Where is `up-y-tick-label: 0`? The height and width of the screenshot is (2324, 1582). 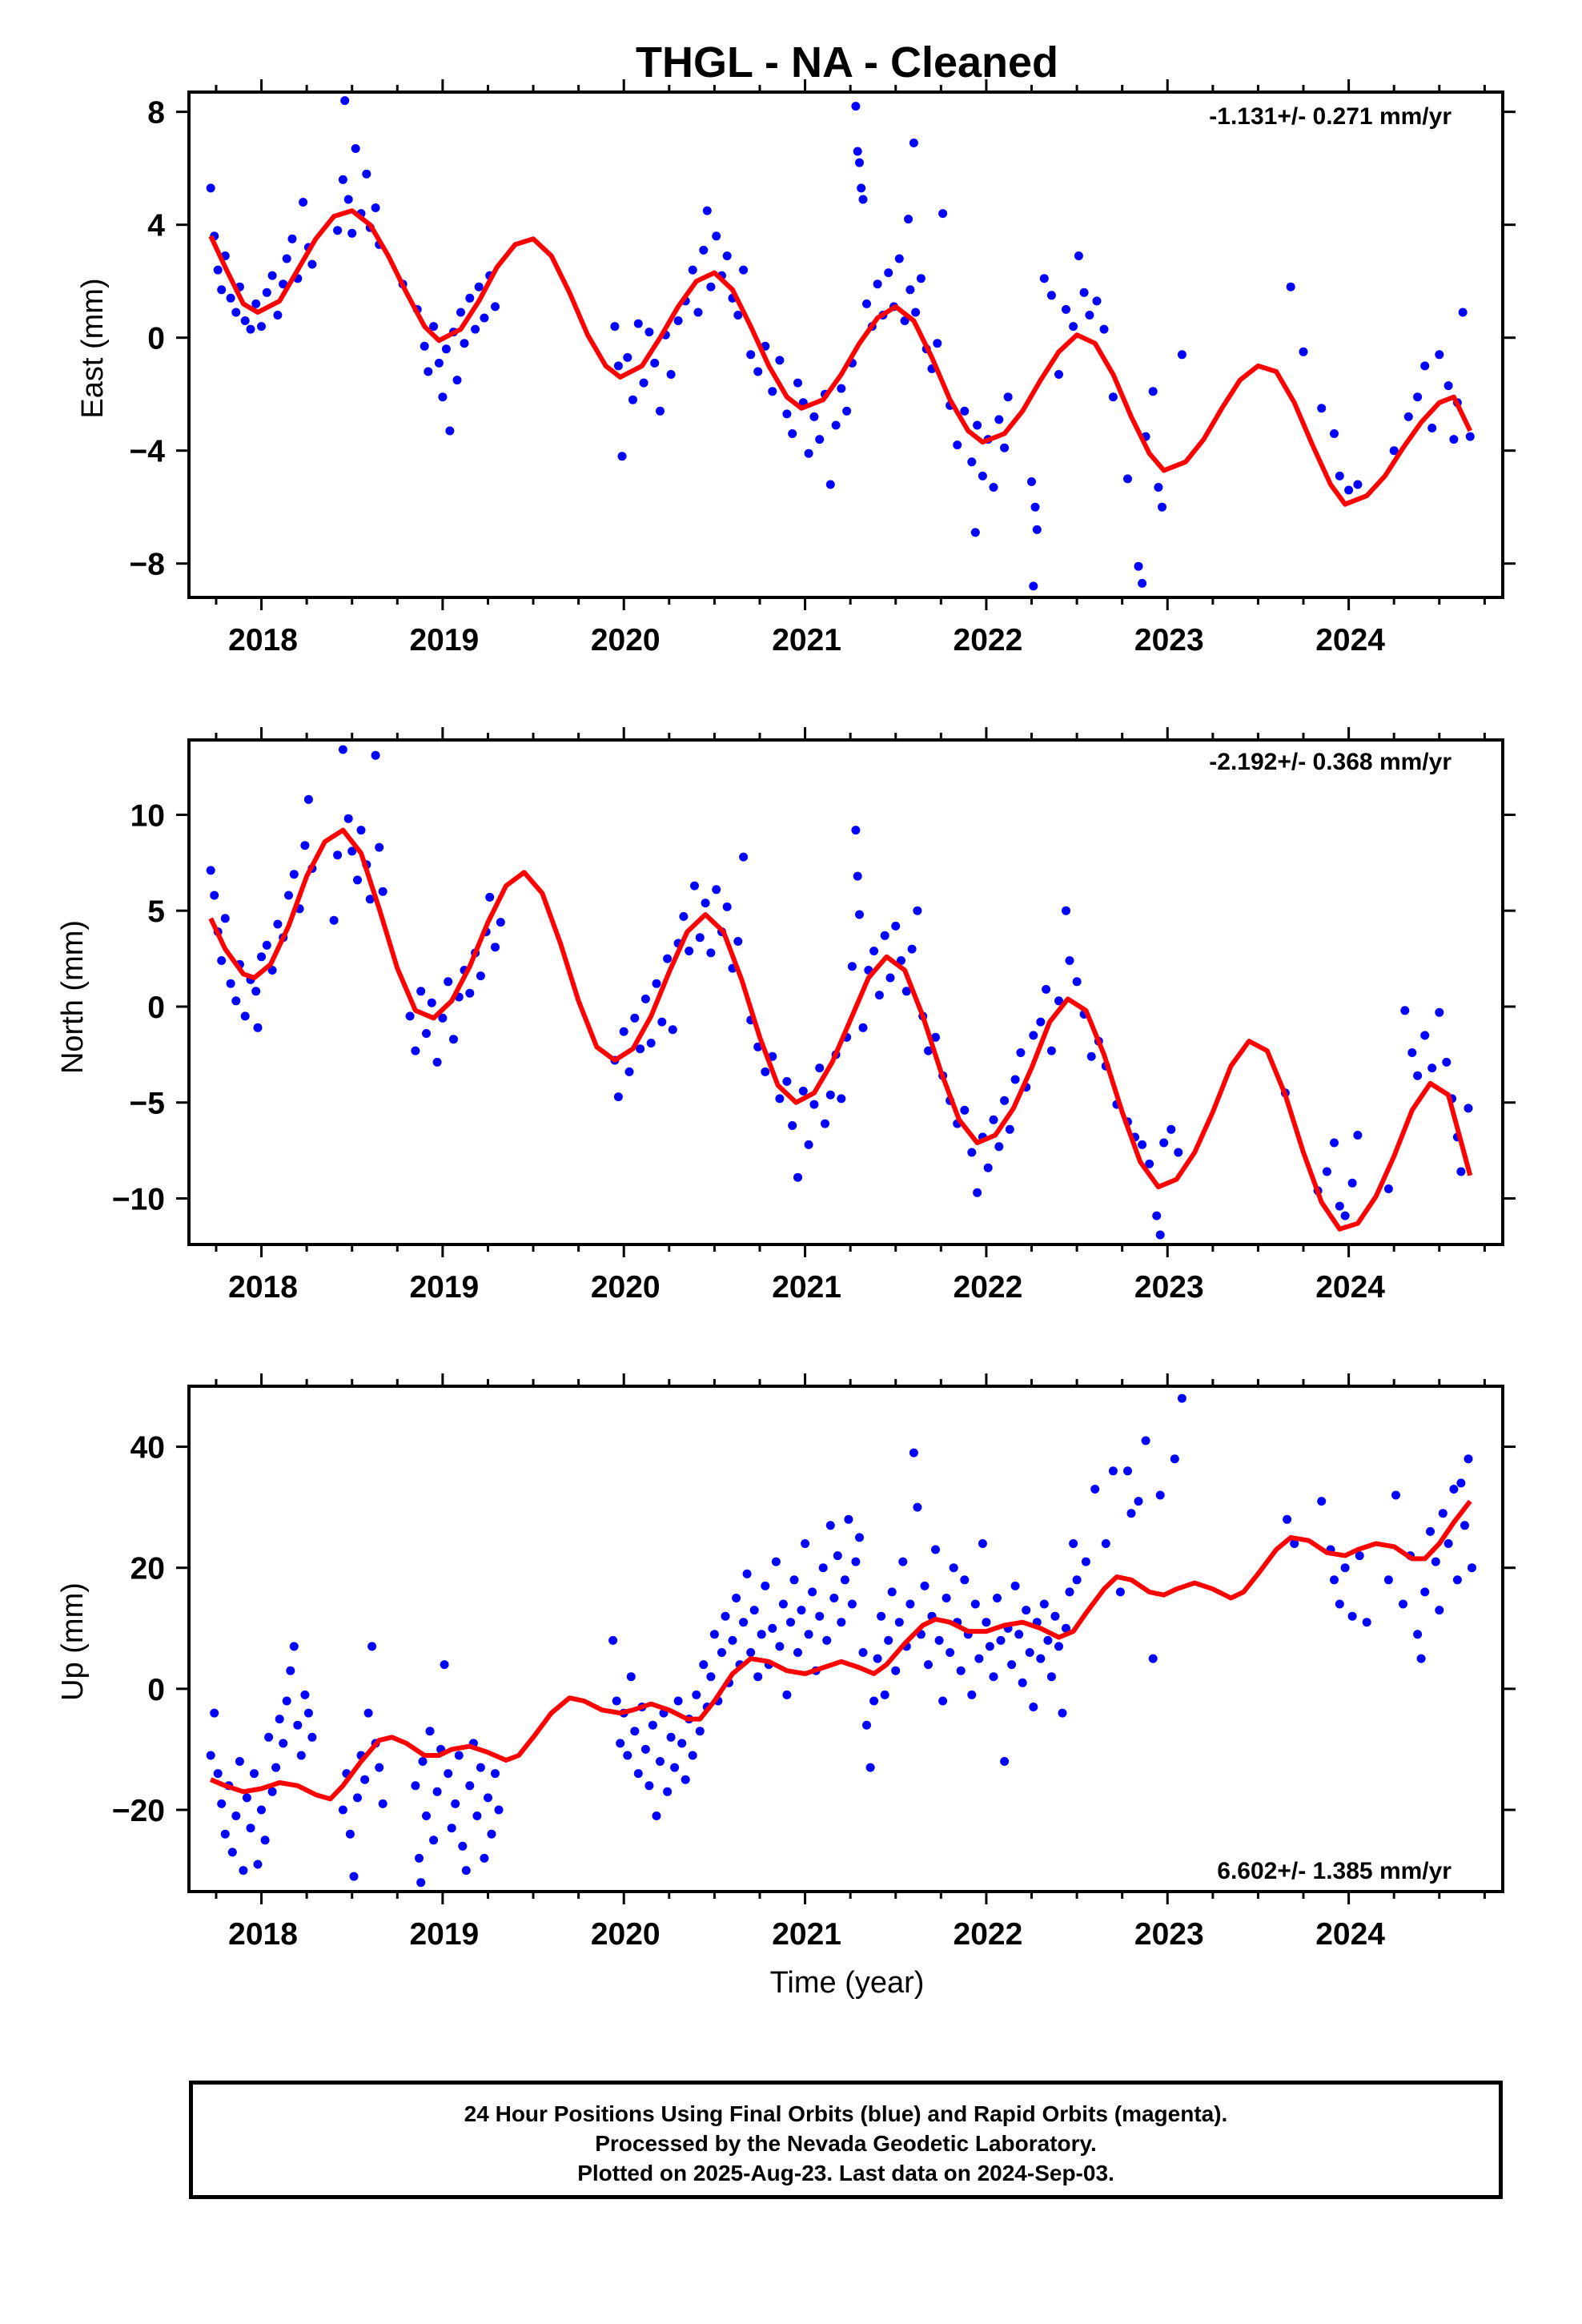 up-y-tick-label: 0 is located at coordinates (156, 1690).